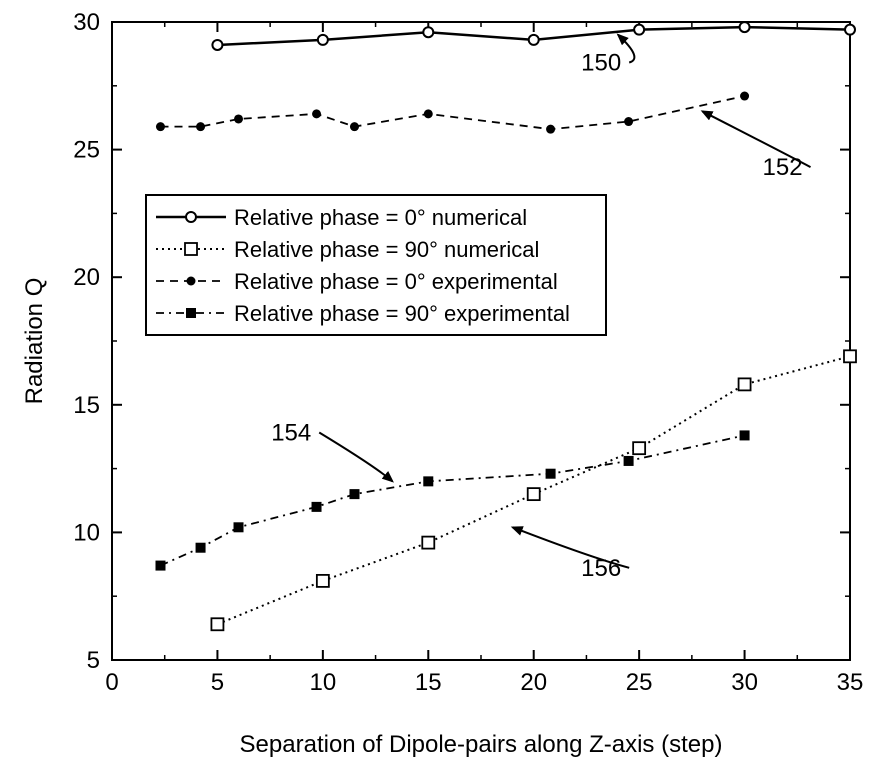  I want to click on callout-label: 152, so click(783, 167).